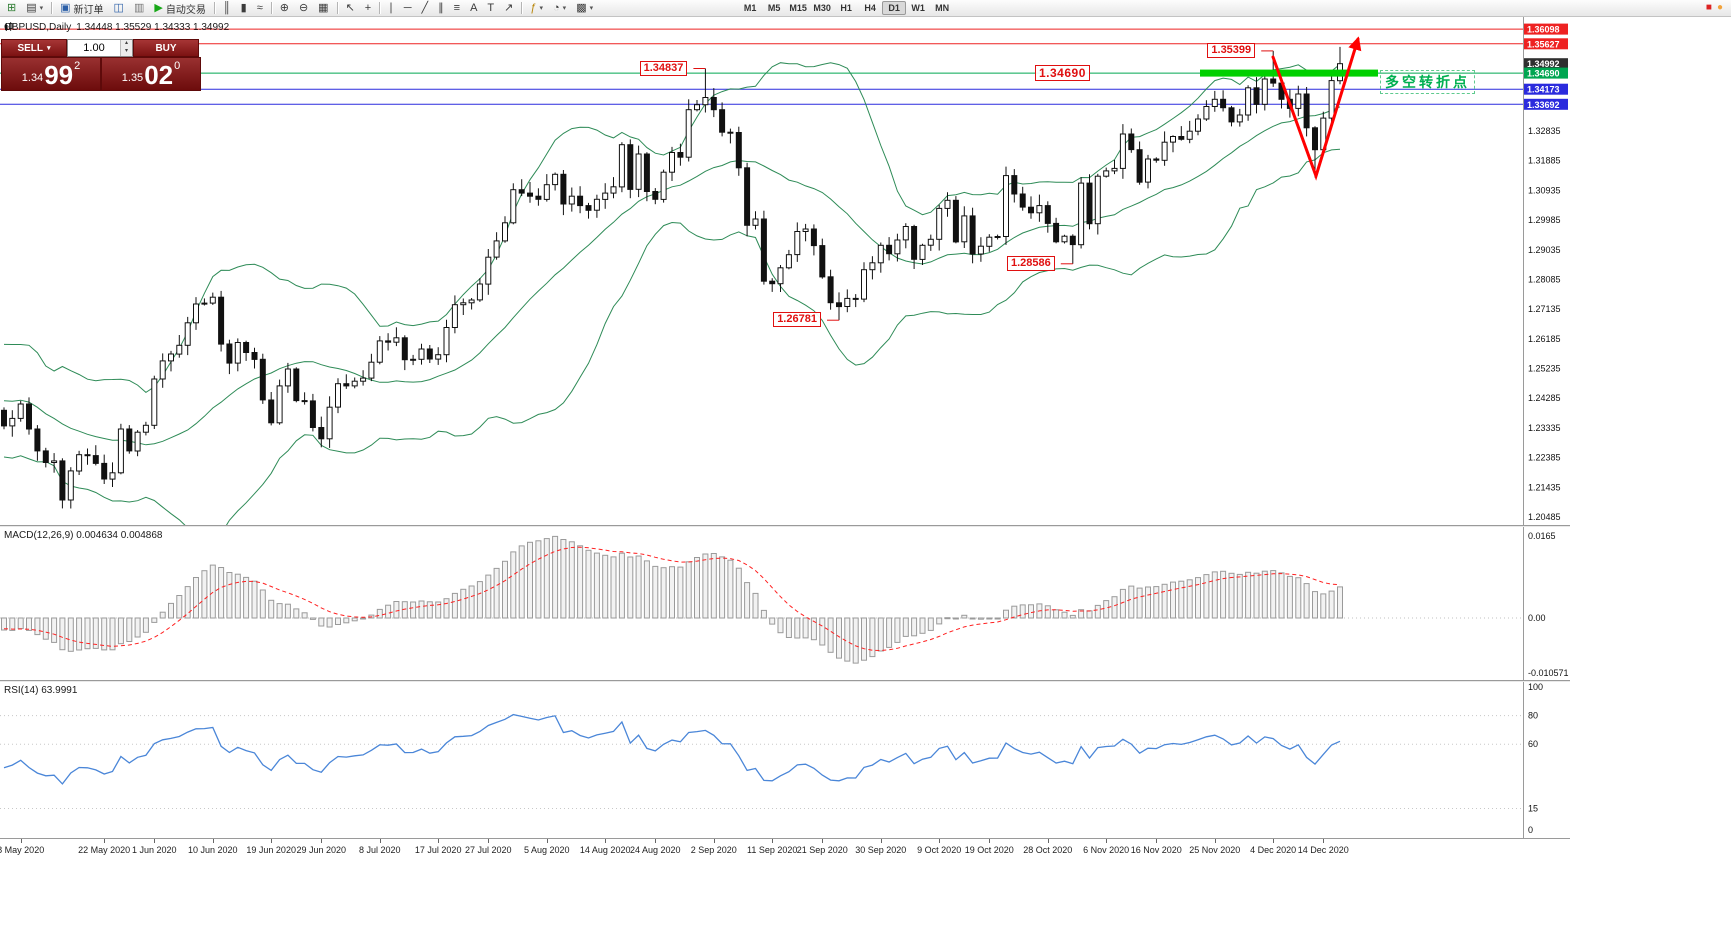  Describe the element at coordinates (391, 8) in the screenshot. I see `vertical-line-button: ∣` at that location.